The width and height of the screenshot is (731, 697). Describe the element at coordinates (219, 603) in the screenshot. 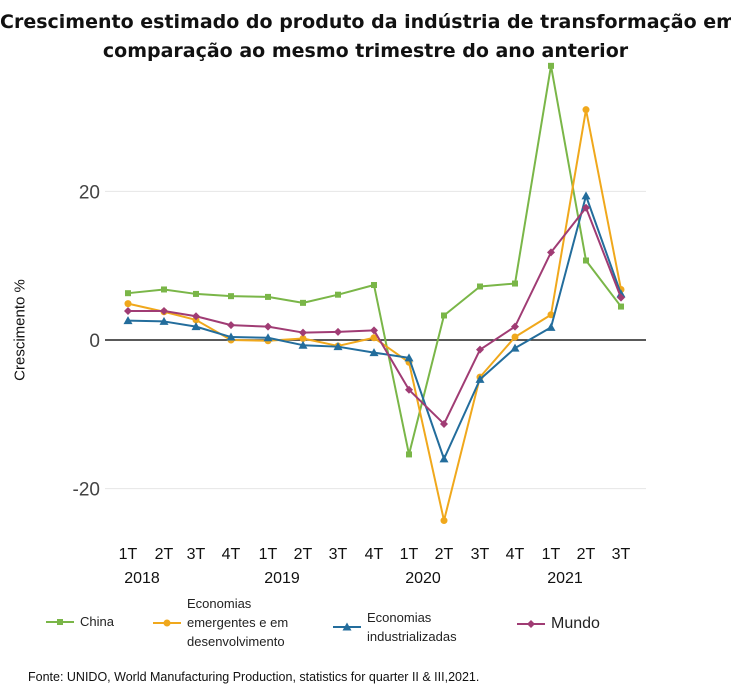

I see `legend-label-emergentes-line-1: Economias` at that location.